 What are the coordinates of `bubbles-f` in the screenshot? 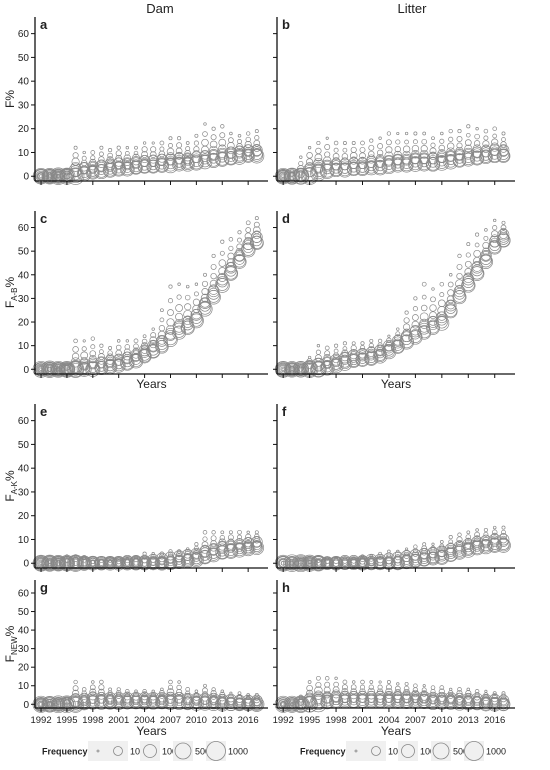 It's located at (392, 549).